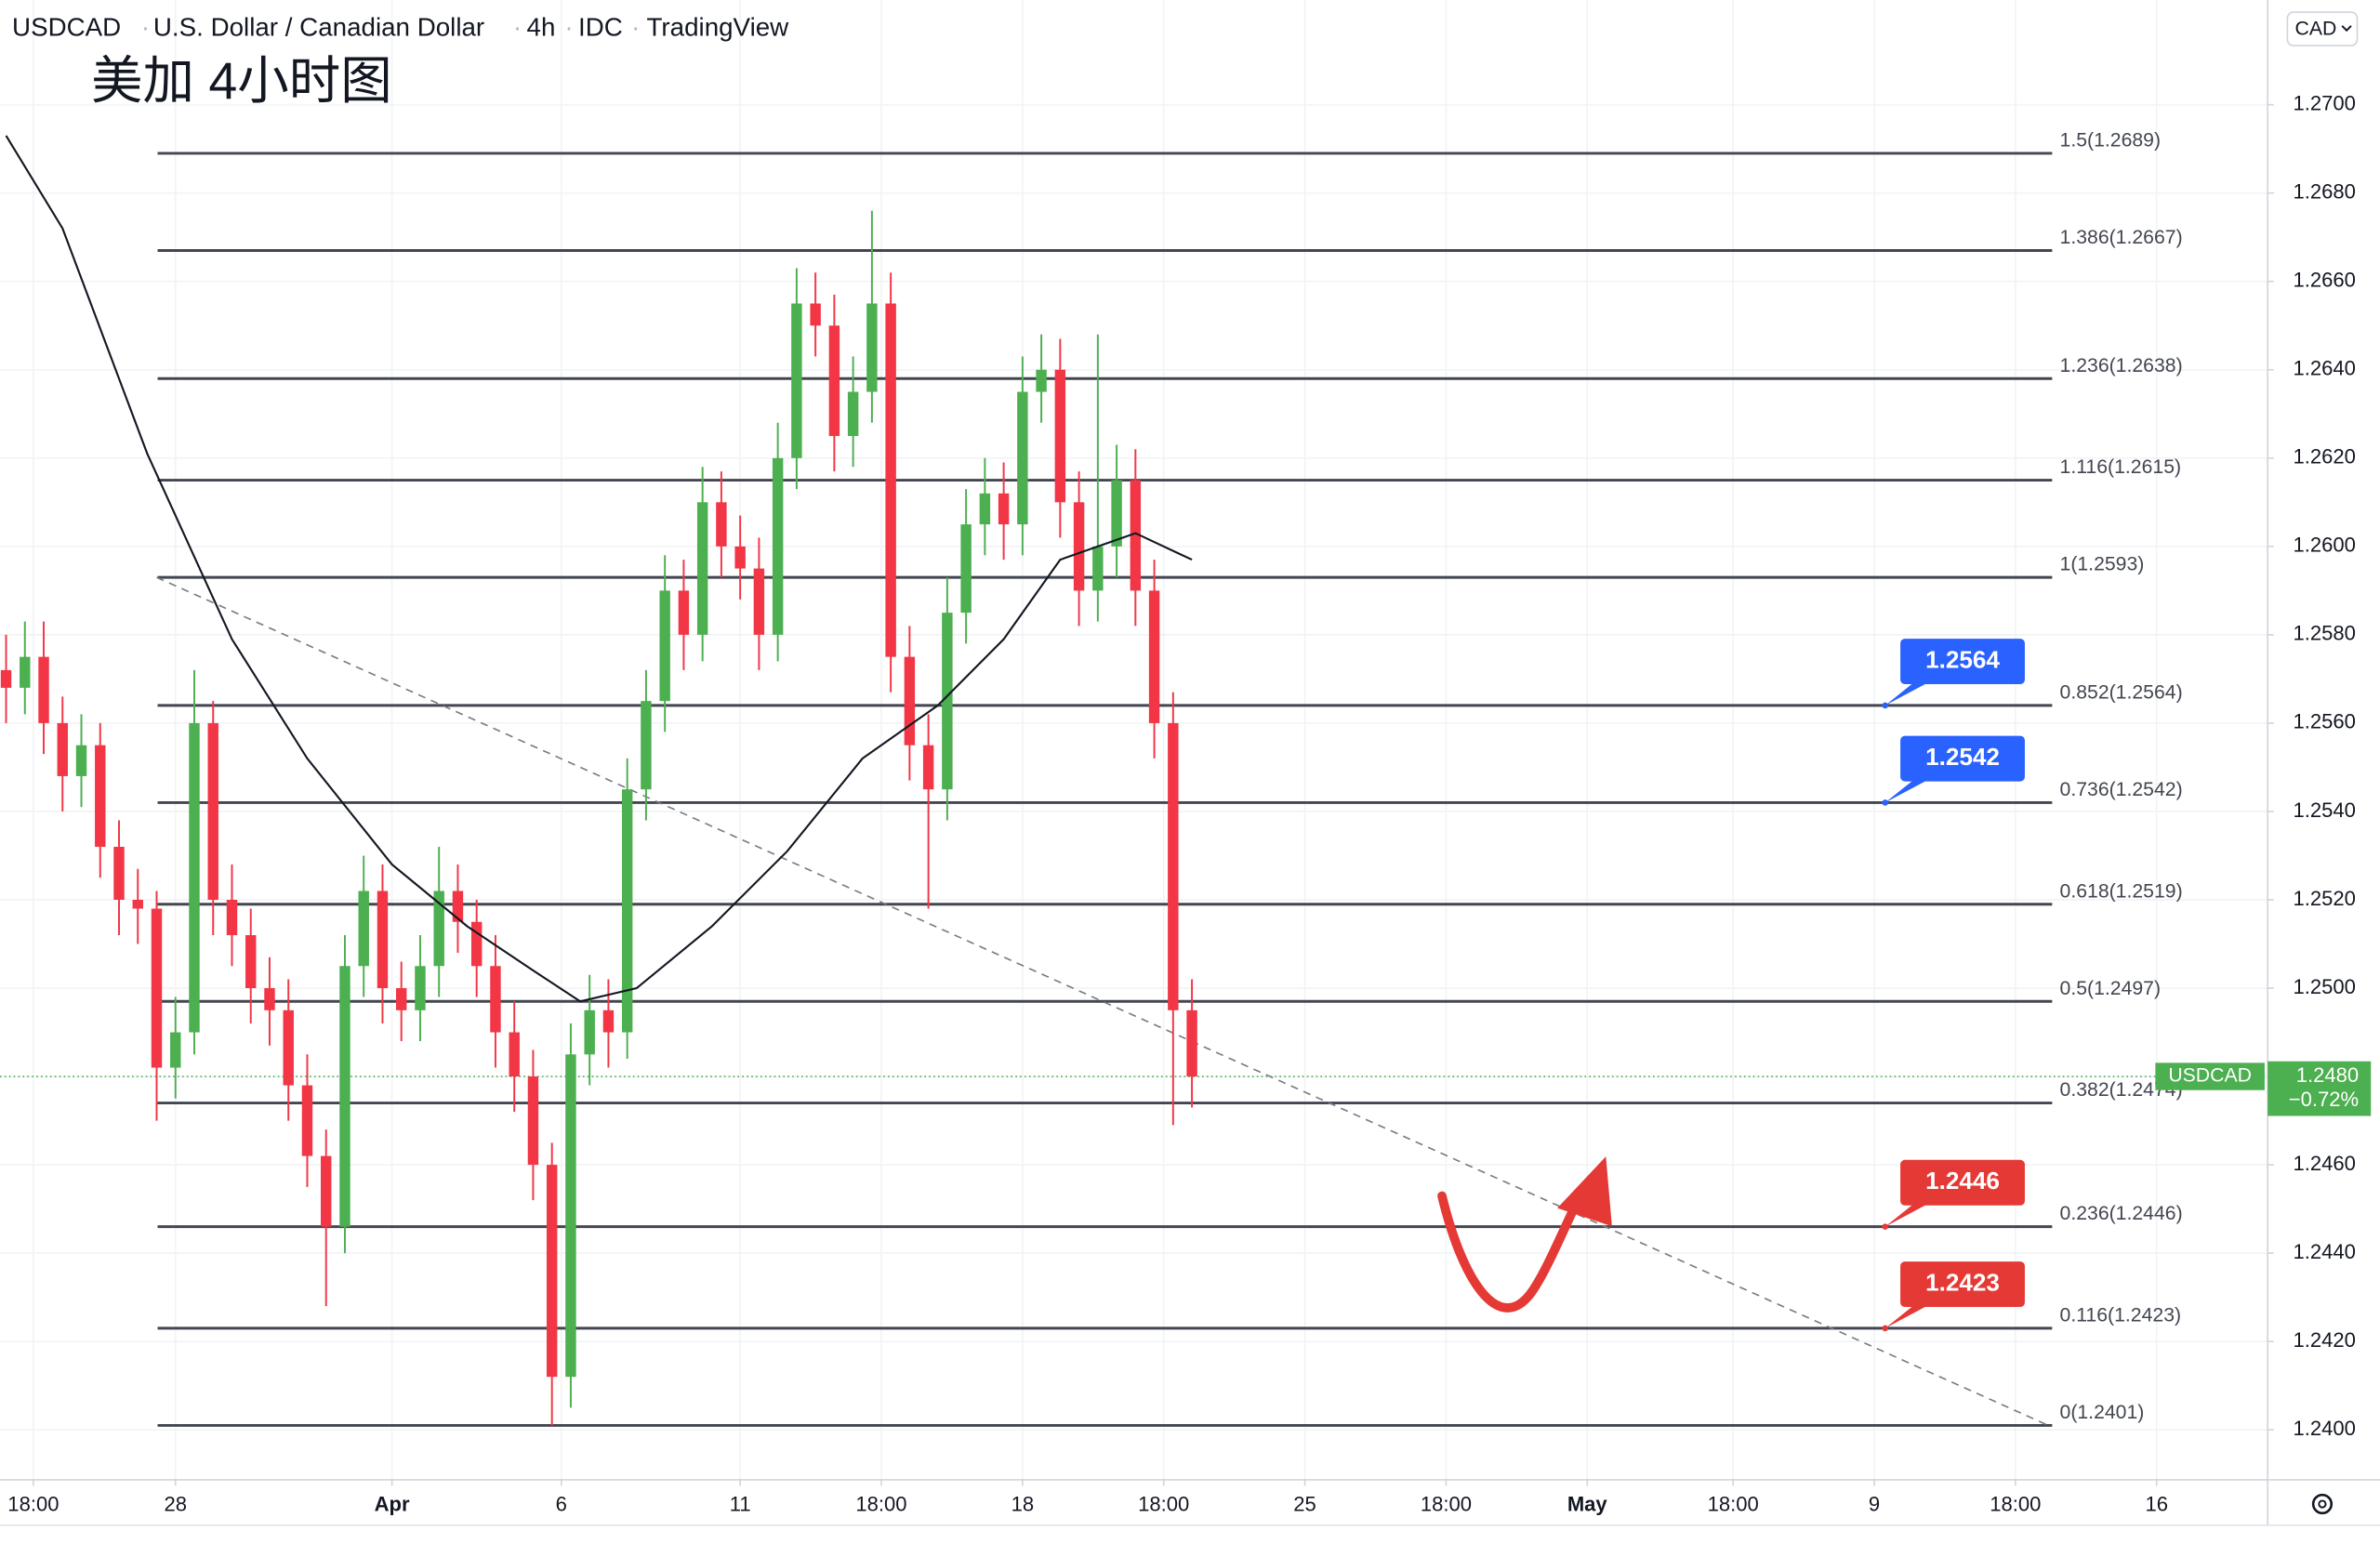  What do you see at coordinates (2324, 1340) in the screenshot?
I see `y-tick-label: 1.2420` at bounding box center [2324, 1340].